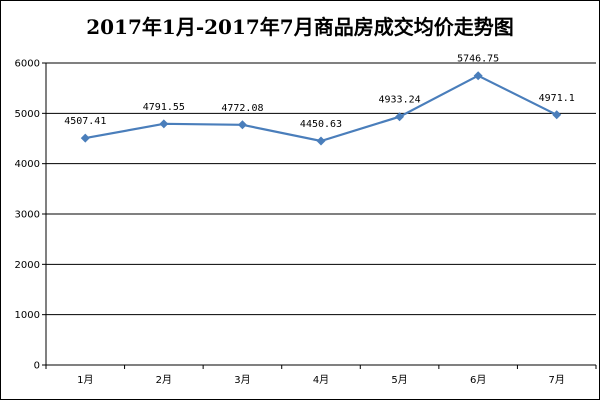 Image resolution: width=600 pixels, height=400 pixels. What do you see at coordinates (27, 164) in the screenshot?
I see `y-tick-label: 4000` at bounding box center [27, 164].